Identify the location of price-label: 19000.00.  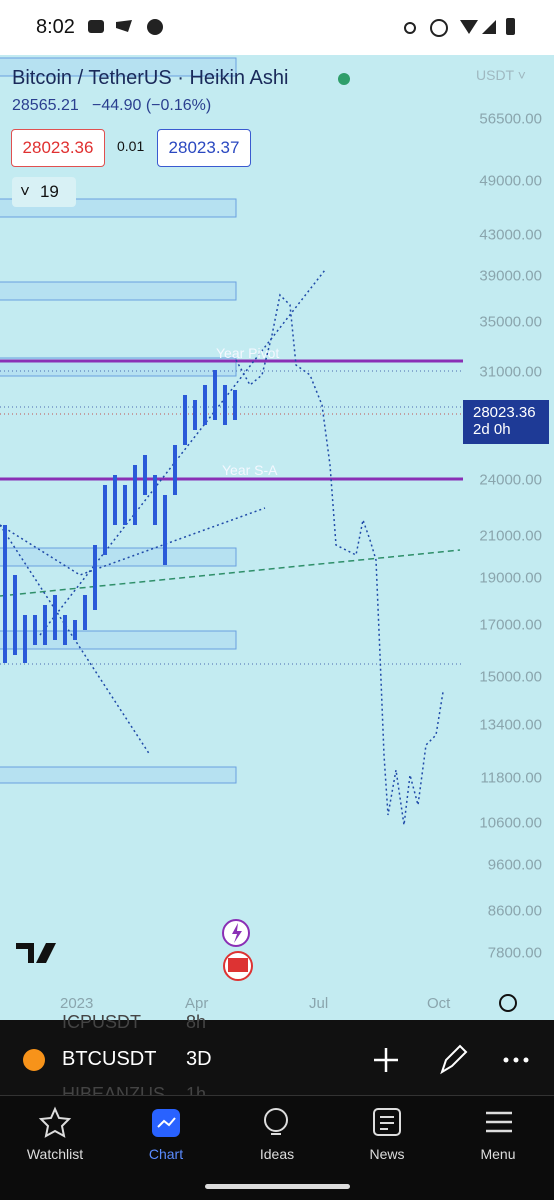
(510, 578).